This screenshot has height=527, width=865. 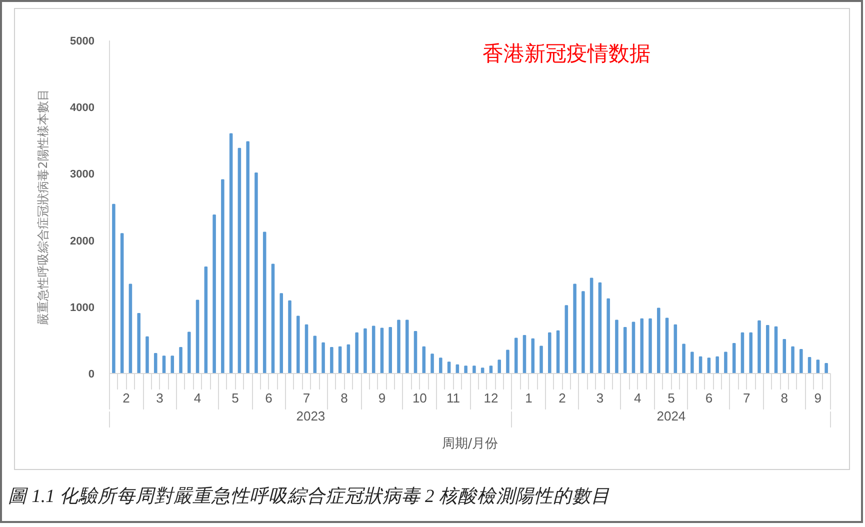 I want to click on y-tick-label: 0, so click(x=91, y=374).